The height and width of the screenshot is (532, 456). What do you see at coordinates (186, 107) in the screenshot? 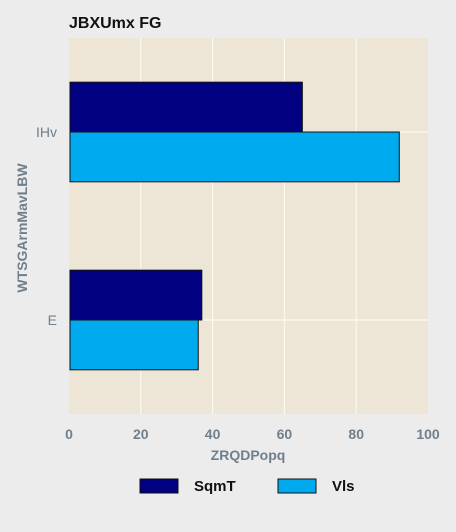
I see `bar-sqmt-ihv` at bounding box center [186, 107].